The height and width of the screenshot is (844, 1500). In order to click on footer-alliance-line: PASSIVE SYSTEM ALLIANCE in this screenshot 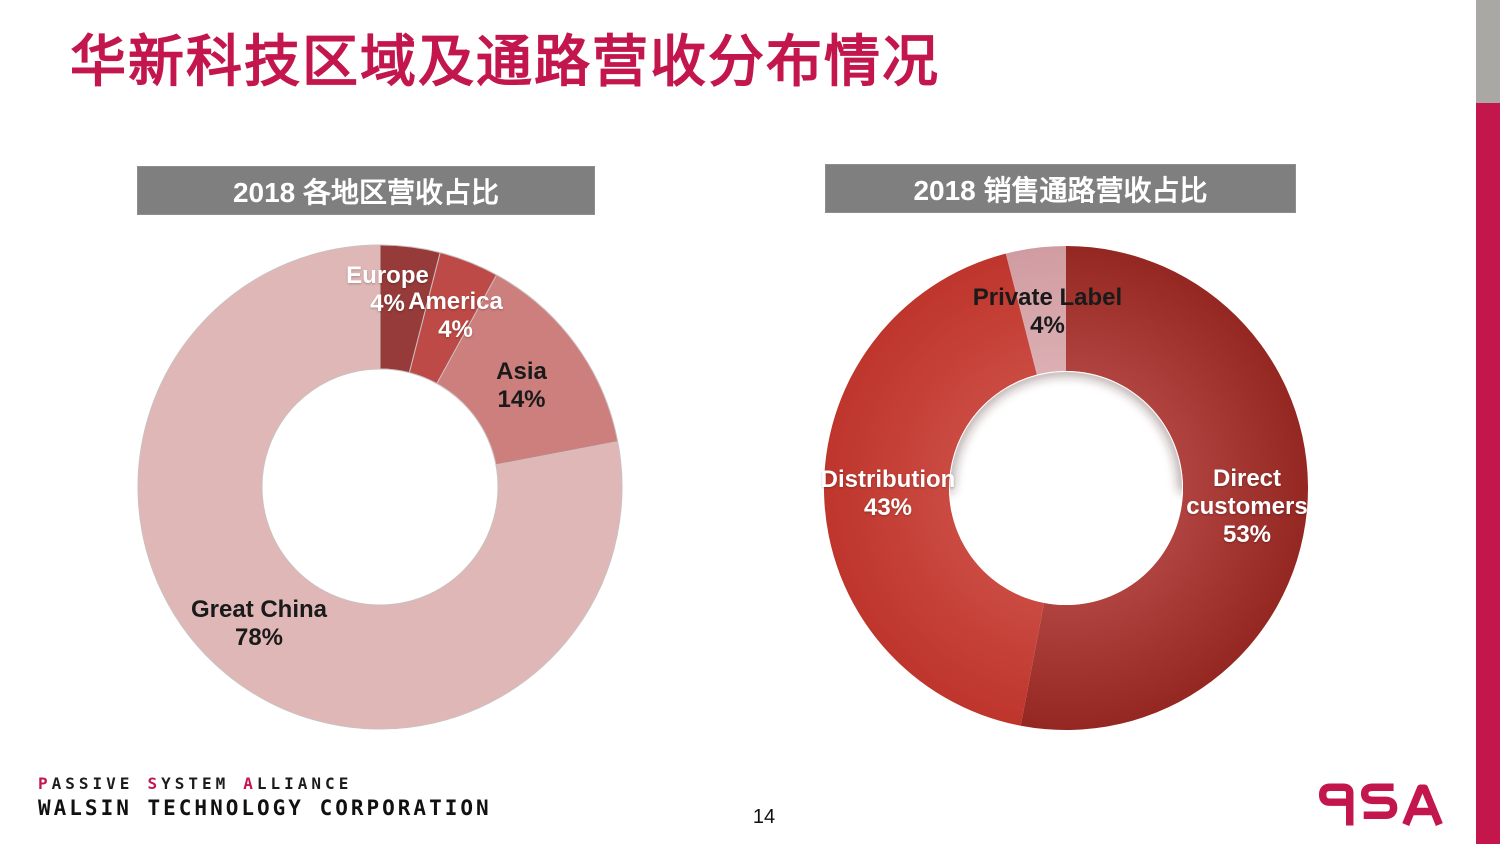, I will do `click(202, 783)`.